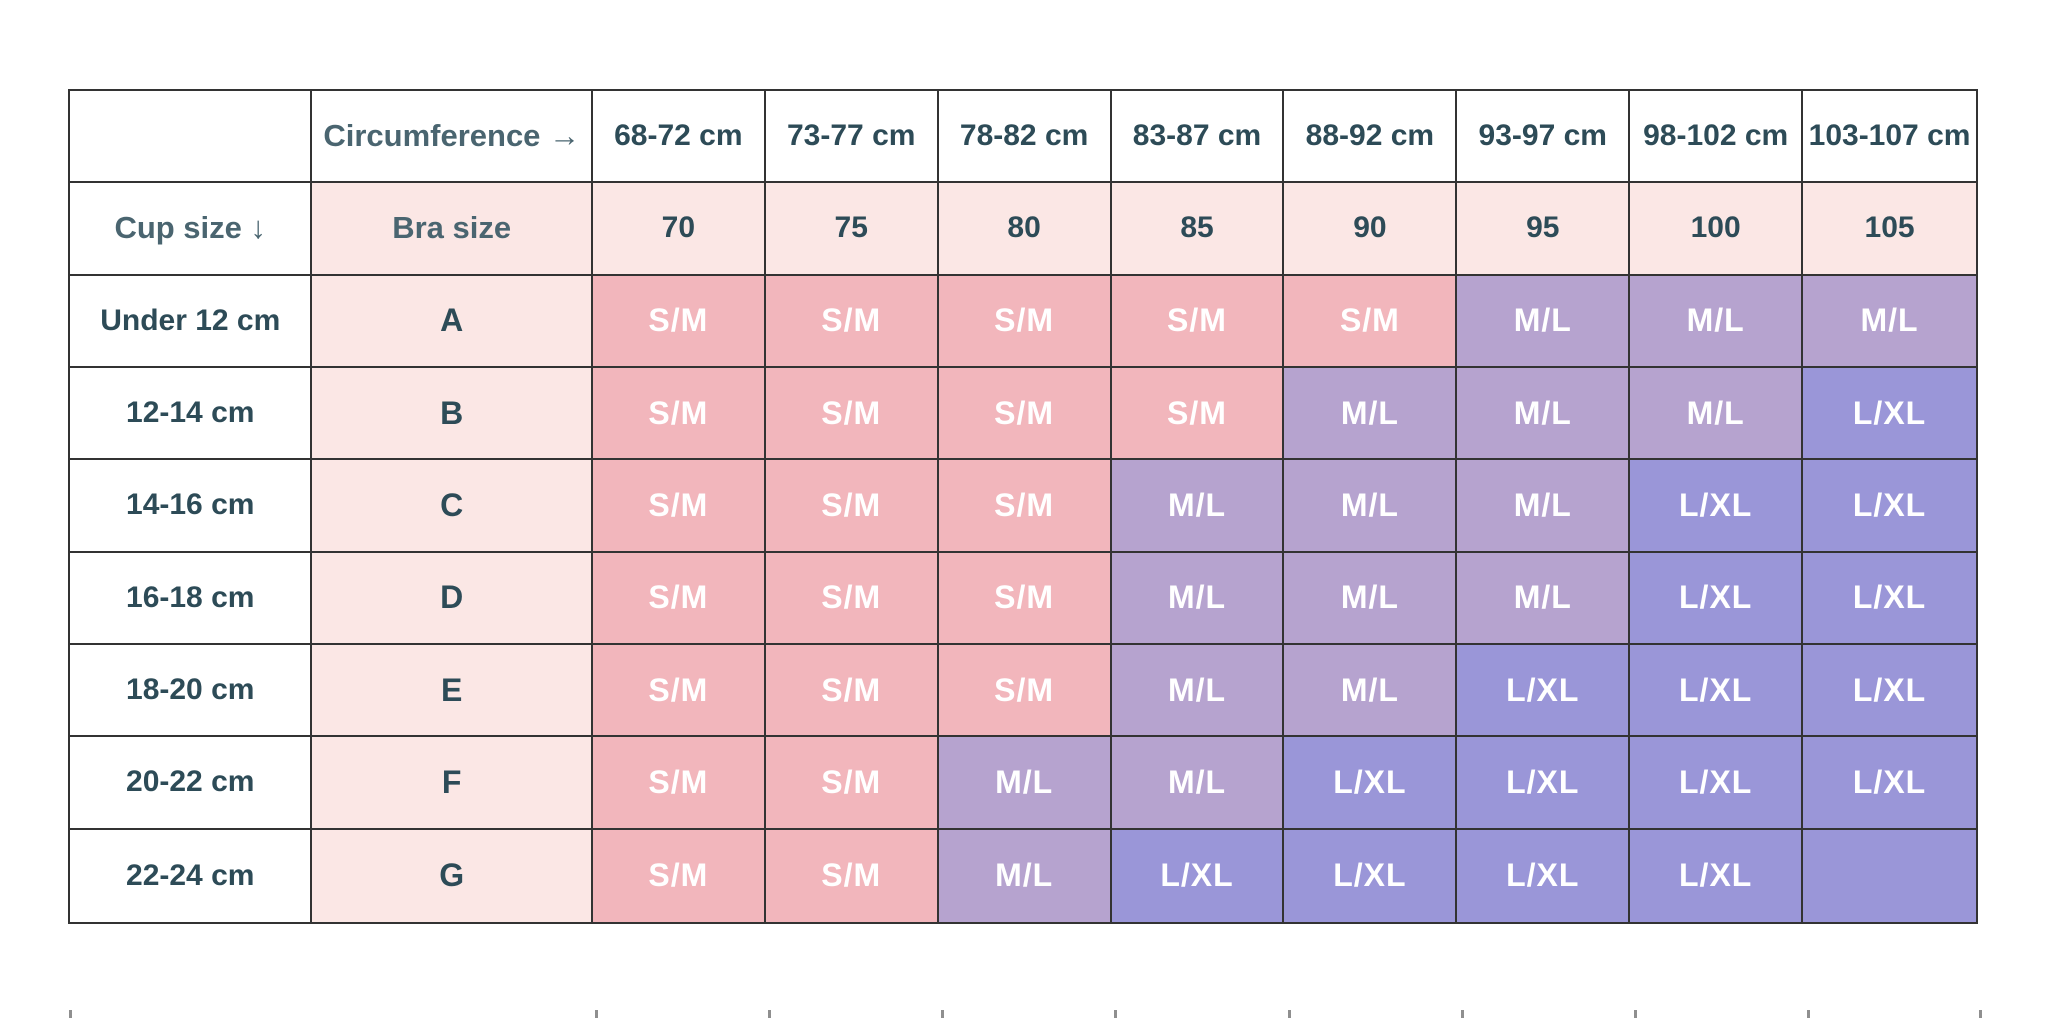 Image resolution: width=2048 pixels, height=1024 pixels. I want to click on cup-range-label: 16-18 cm, so click(191, 598).